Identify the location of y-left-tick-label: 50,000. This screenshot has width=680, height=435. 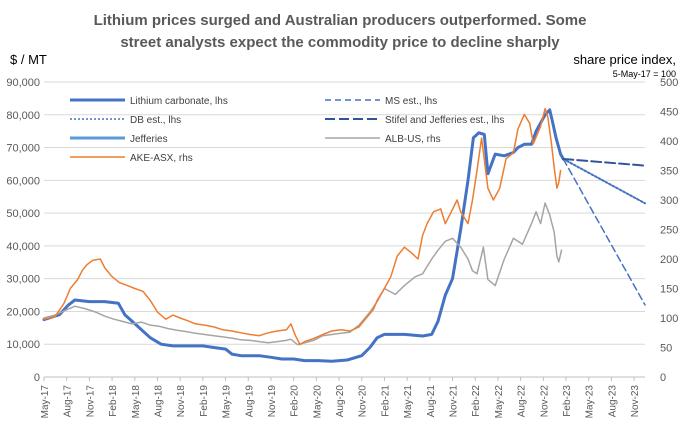
(23, 214).